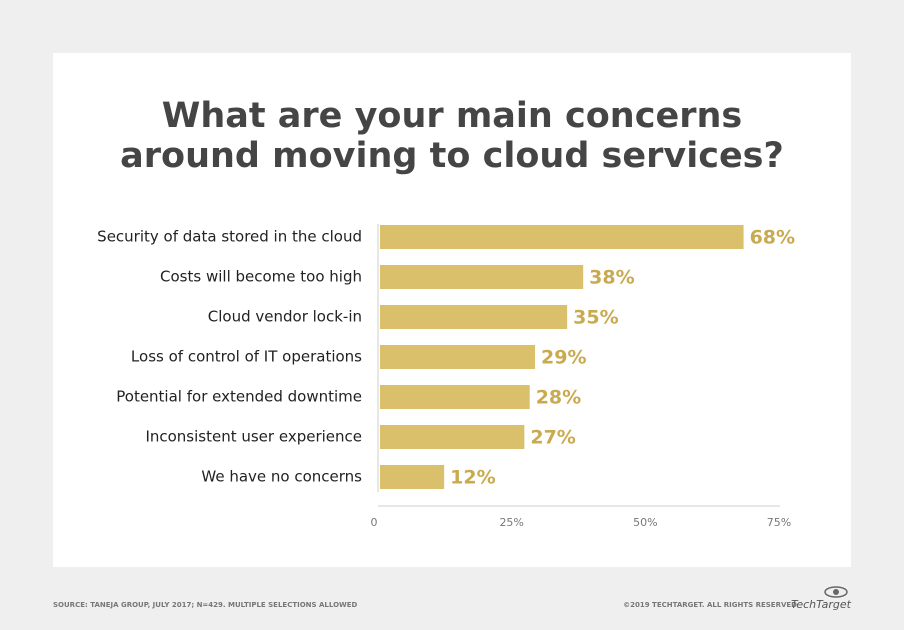  What do you see at coordinates (511, 522) in the screenshot?
I see `x-tick-label: 25%` at bounding box center [511, 522].